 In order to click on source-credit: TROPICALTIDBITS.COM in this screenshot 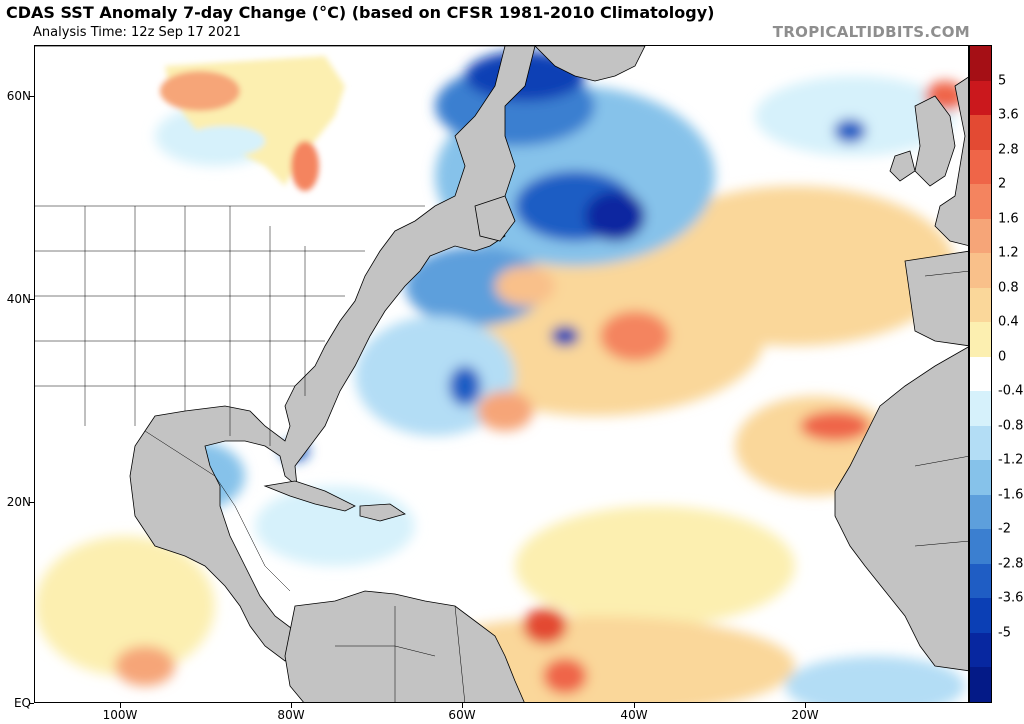, I will do `click(871, 32)`.